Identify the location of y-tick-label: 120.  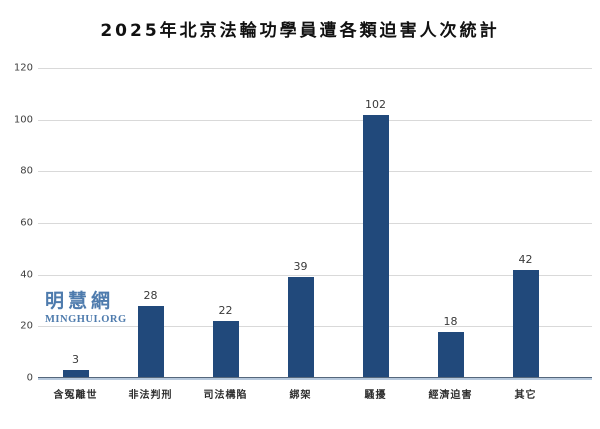
(23, 68).